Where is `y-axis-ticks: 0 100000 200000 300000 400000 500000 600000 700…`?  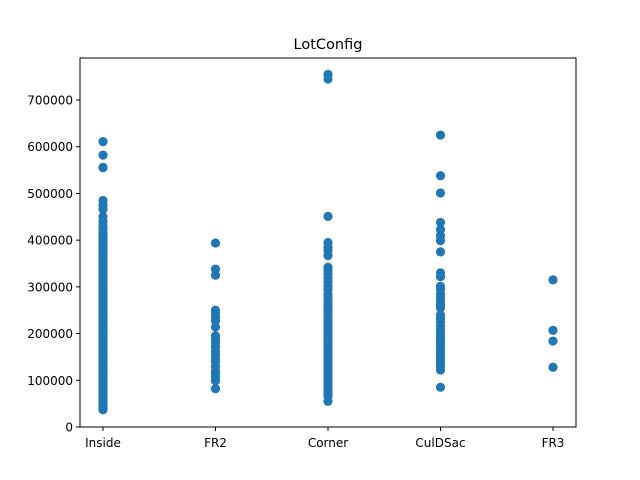
y-axis-ticks: 0 100000 200000 300000 400000 500000 600000 700… is located at coordinates (53, 264).